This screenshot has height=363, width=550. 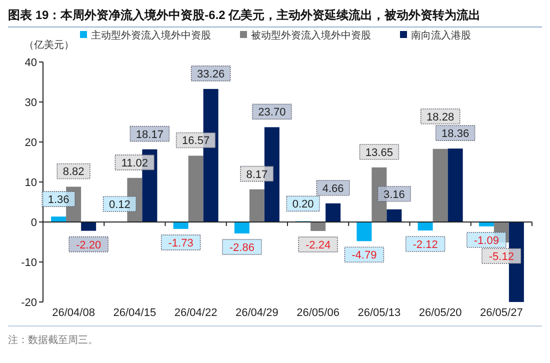 I want to click on data-label: 16.57, so click(x=196, y=141).